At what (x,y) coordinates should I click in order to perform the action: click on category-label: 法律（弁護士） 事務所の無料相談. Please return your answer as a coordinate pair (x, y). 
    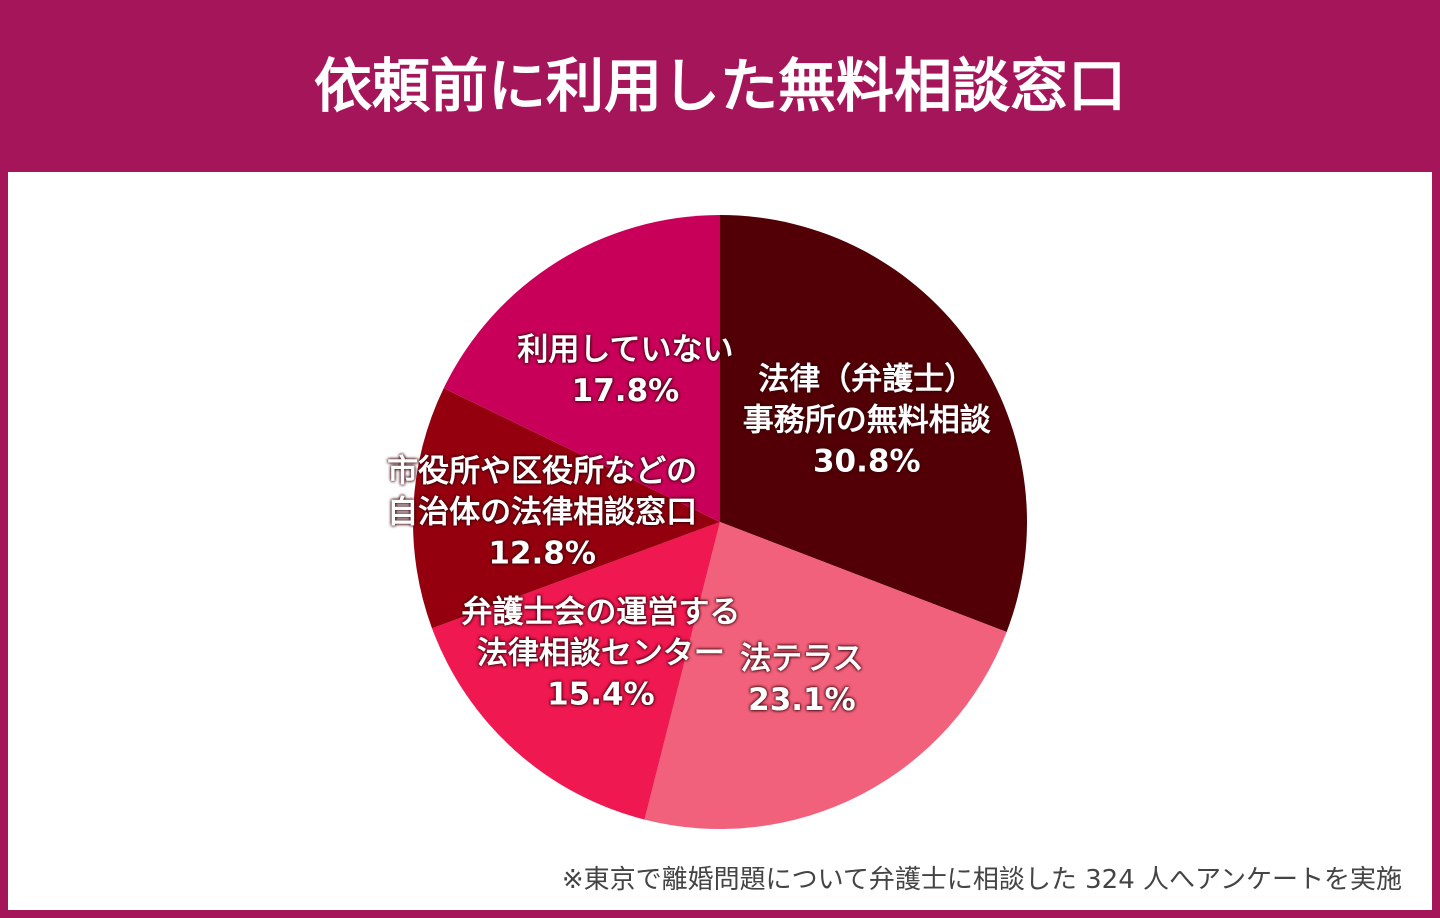
    Looking at the image, I should click on (866, 400).